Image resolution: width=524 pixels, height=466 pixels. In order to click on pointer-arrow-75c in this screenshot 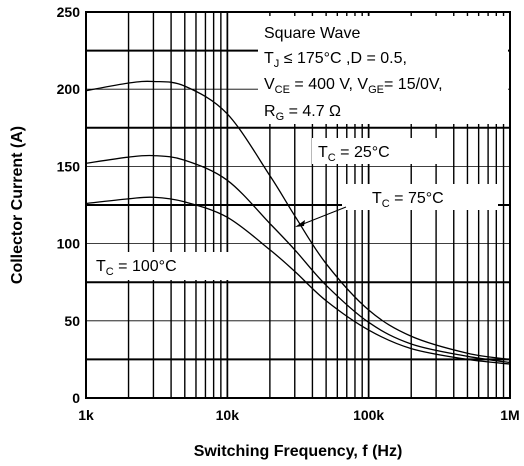, I will do `click(322, 216)`.